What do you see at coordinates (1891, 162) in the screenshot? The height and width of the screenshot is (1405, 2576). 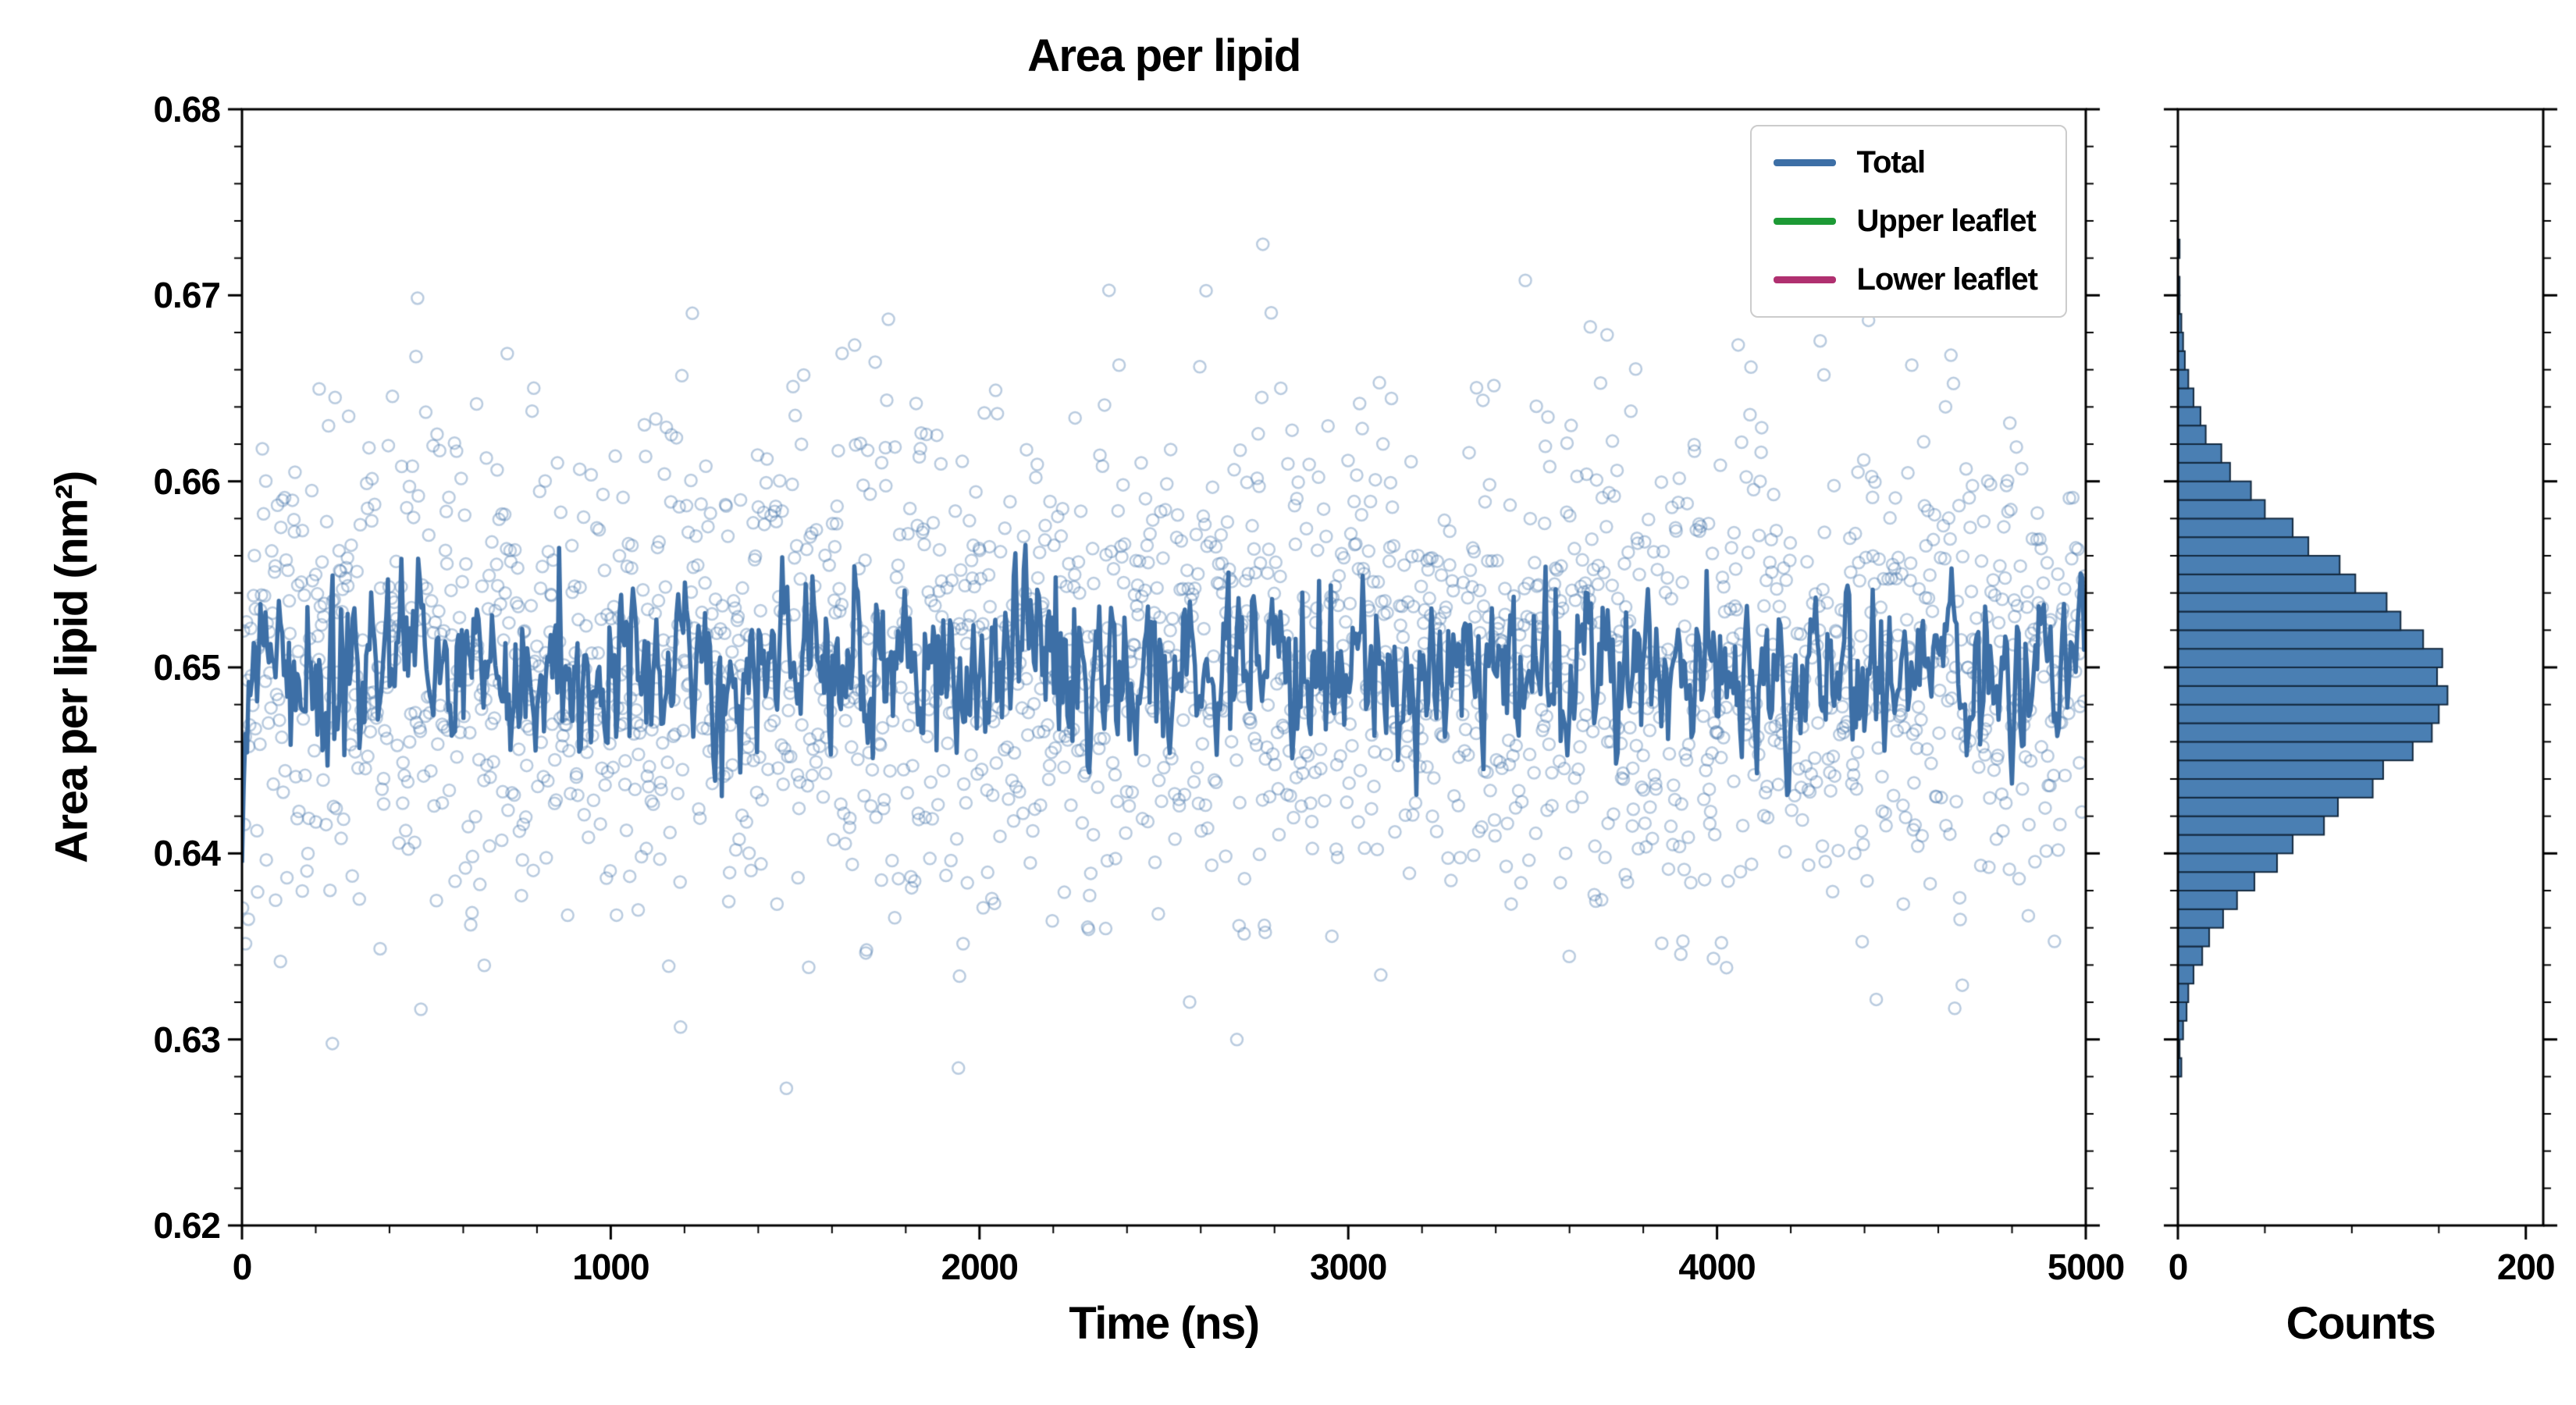 I see `legend-label-total: Total` at bounding box center [1891, 162].